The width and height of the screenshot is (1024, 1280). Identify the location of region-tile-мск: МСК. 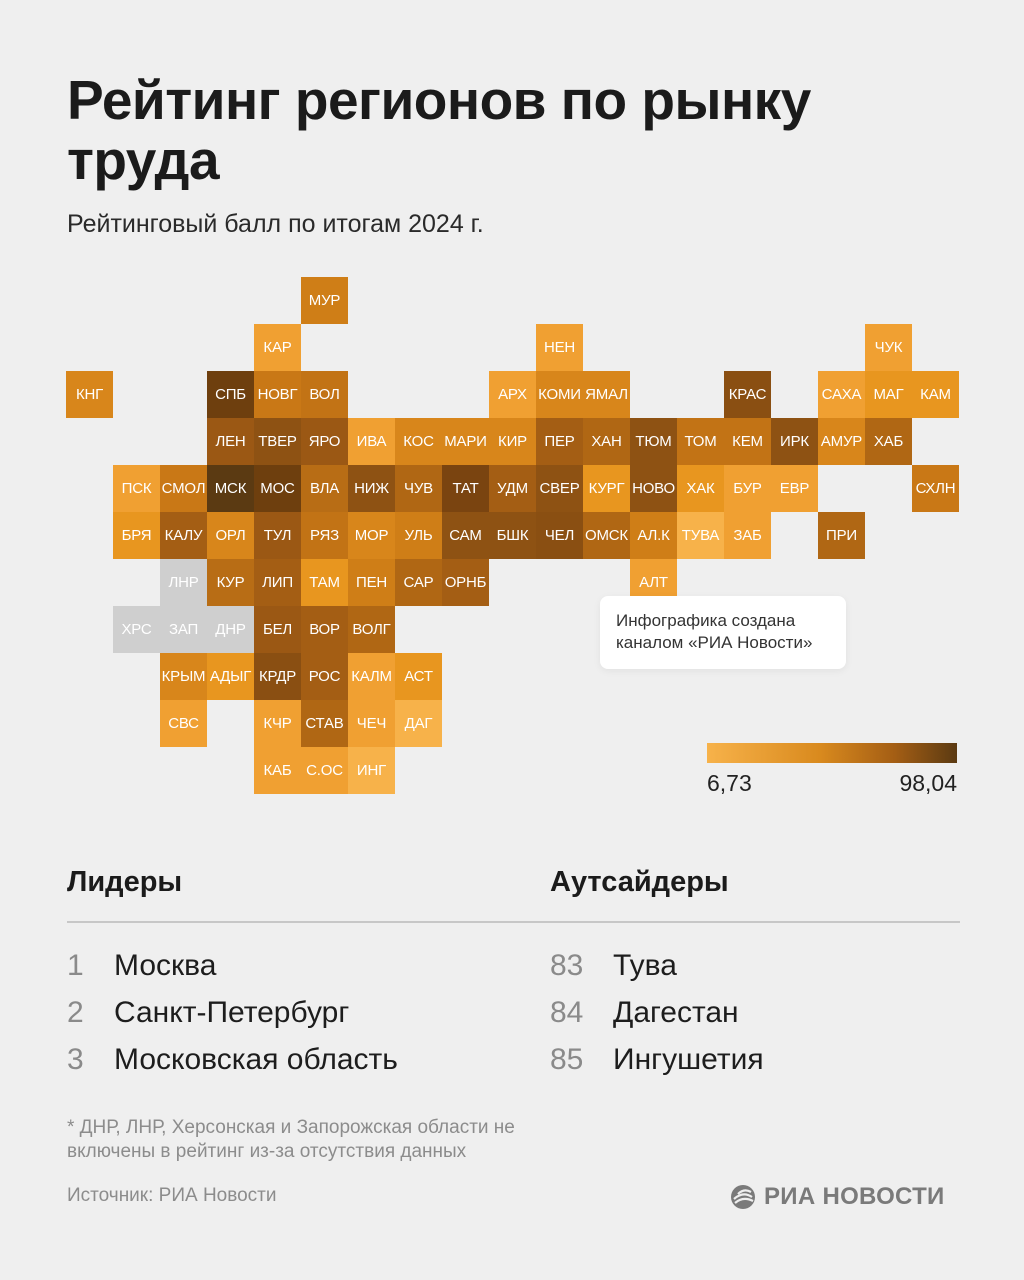
(230, 488).